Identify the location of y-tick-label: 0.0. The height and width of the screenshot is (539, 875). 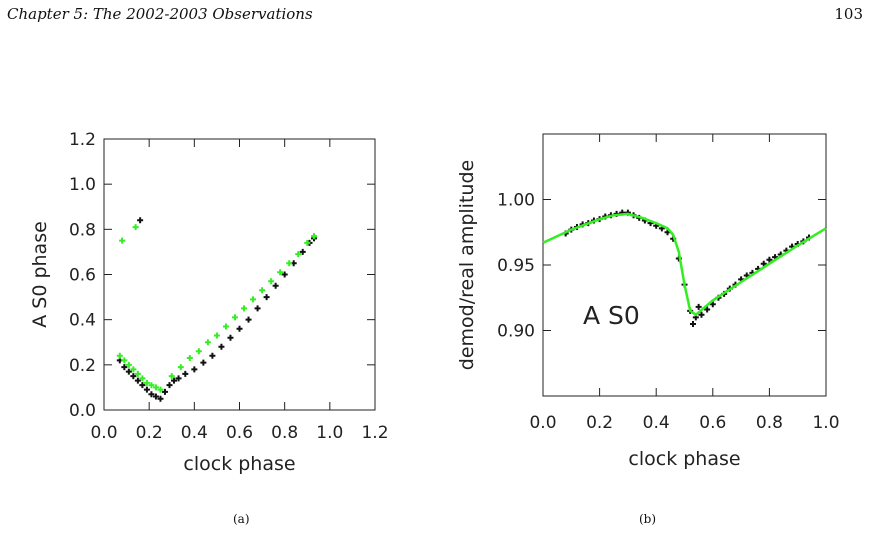
(82, 411).